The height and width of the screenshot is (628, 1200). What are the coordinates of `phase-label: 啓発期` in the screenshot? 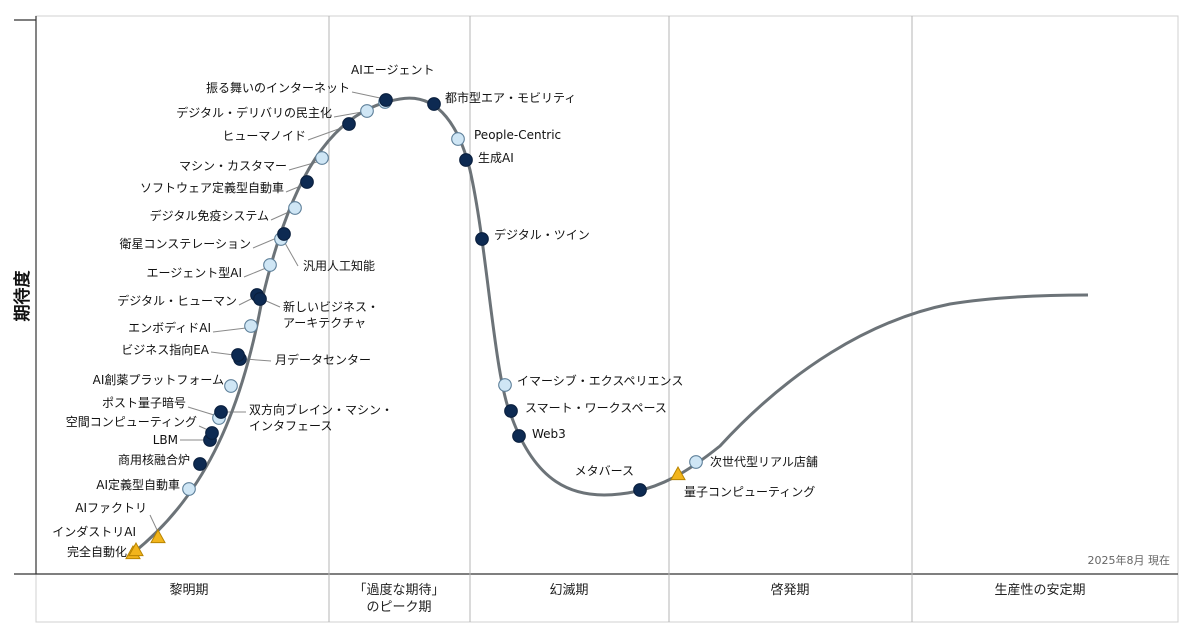 It's located at (789, 590).